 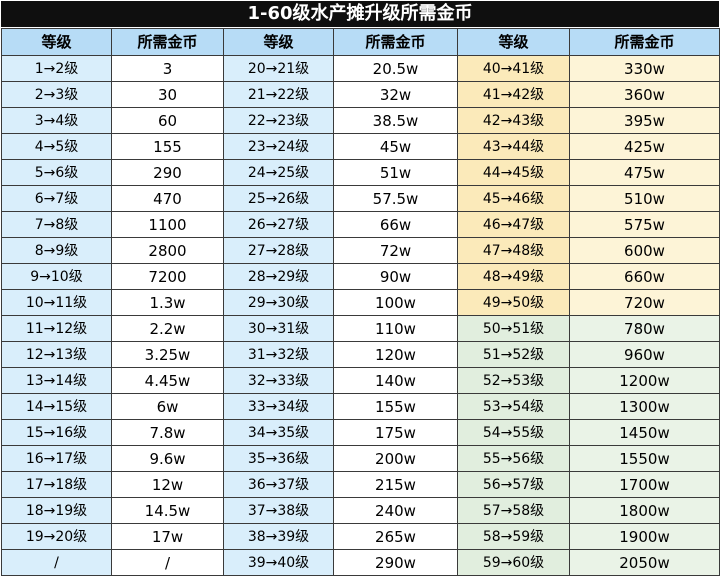 I want to click on level-cell: 23→24级, so click(x=278, y=146).